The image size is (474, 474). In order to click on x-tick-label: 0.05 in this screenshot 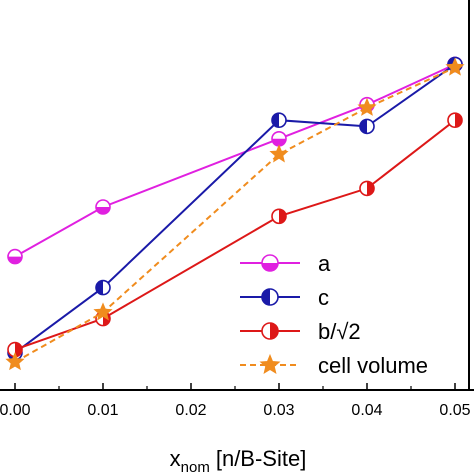, I will do `click(454, 410)`.